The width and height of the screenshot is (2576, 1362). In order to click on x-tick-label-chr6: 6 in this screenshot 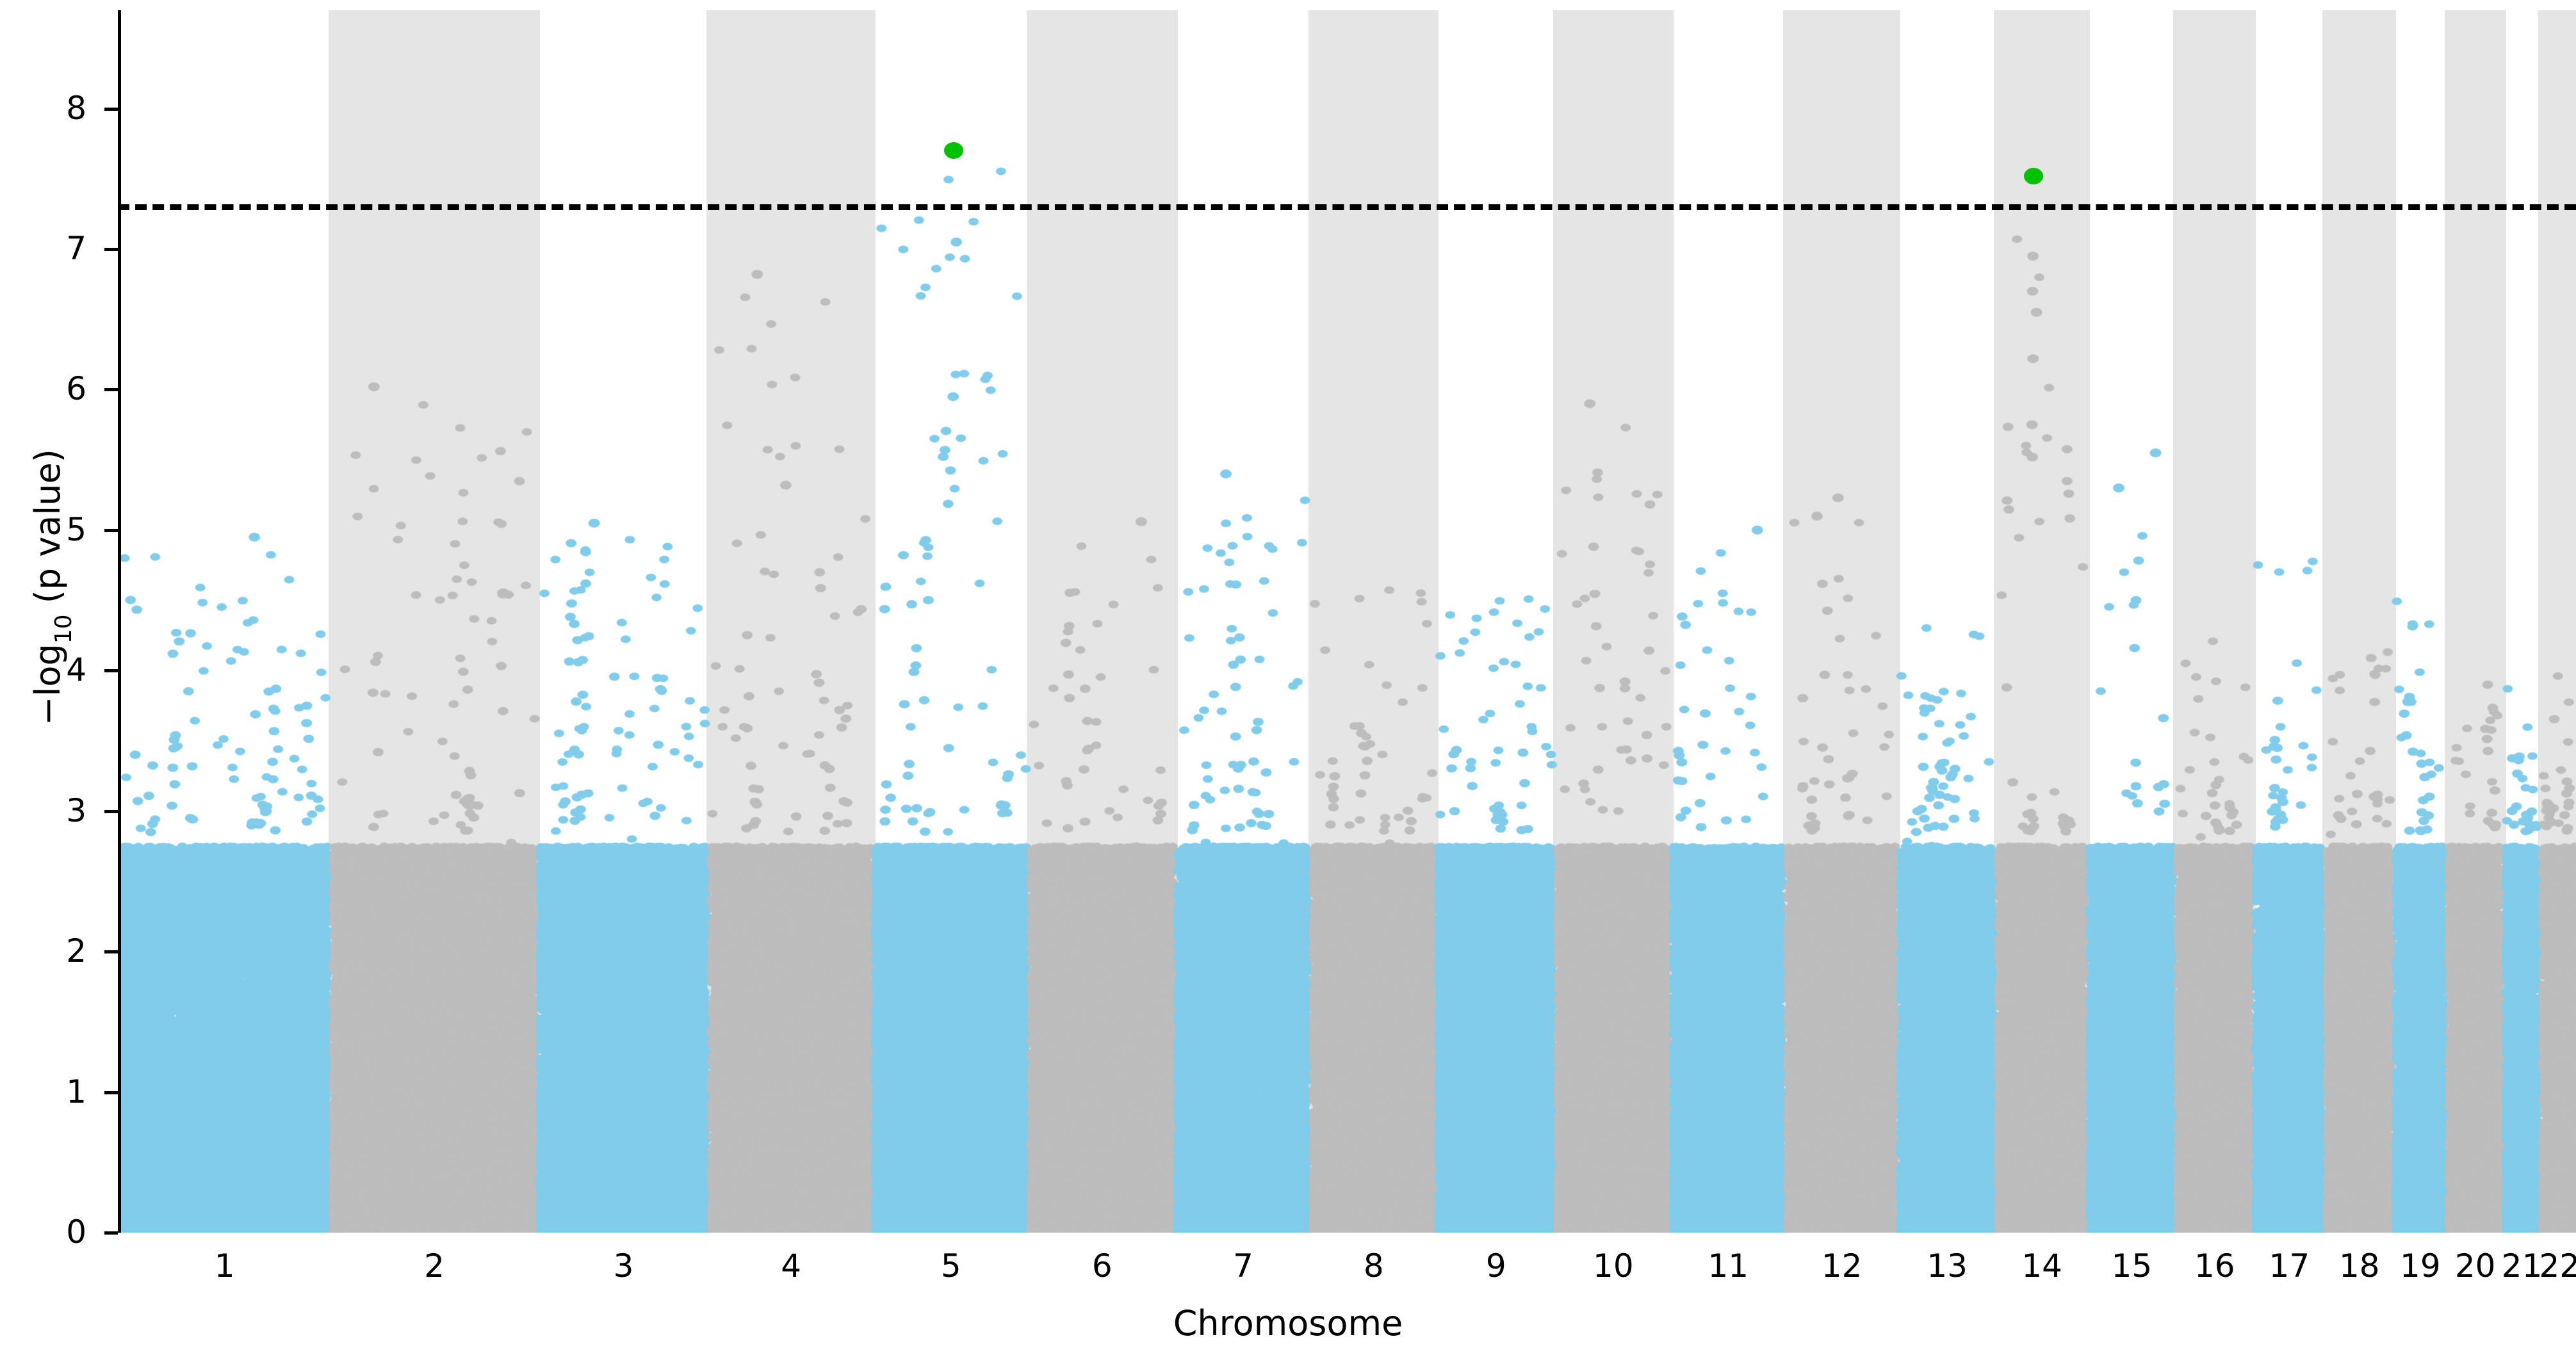, I will do `click(1102, 1266)`.